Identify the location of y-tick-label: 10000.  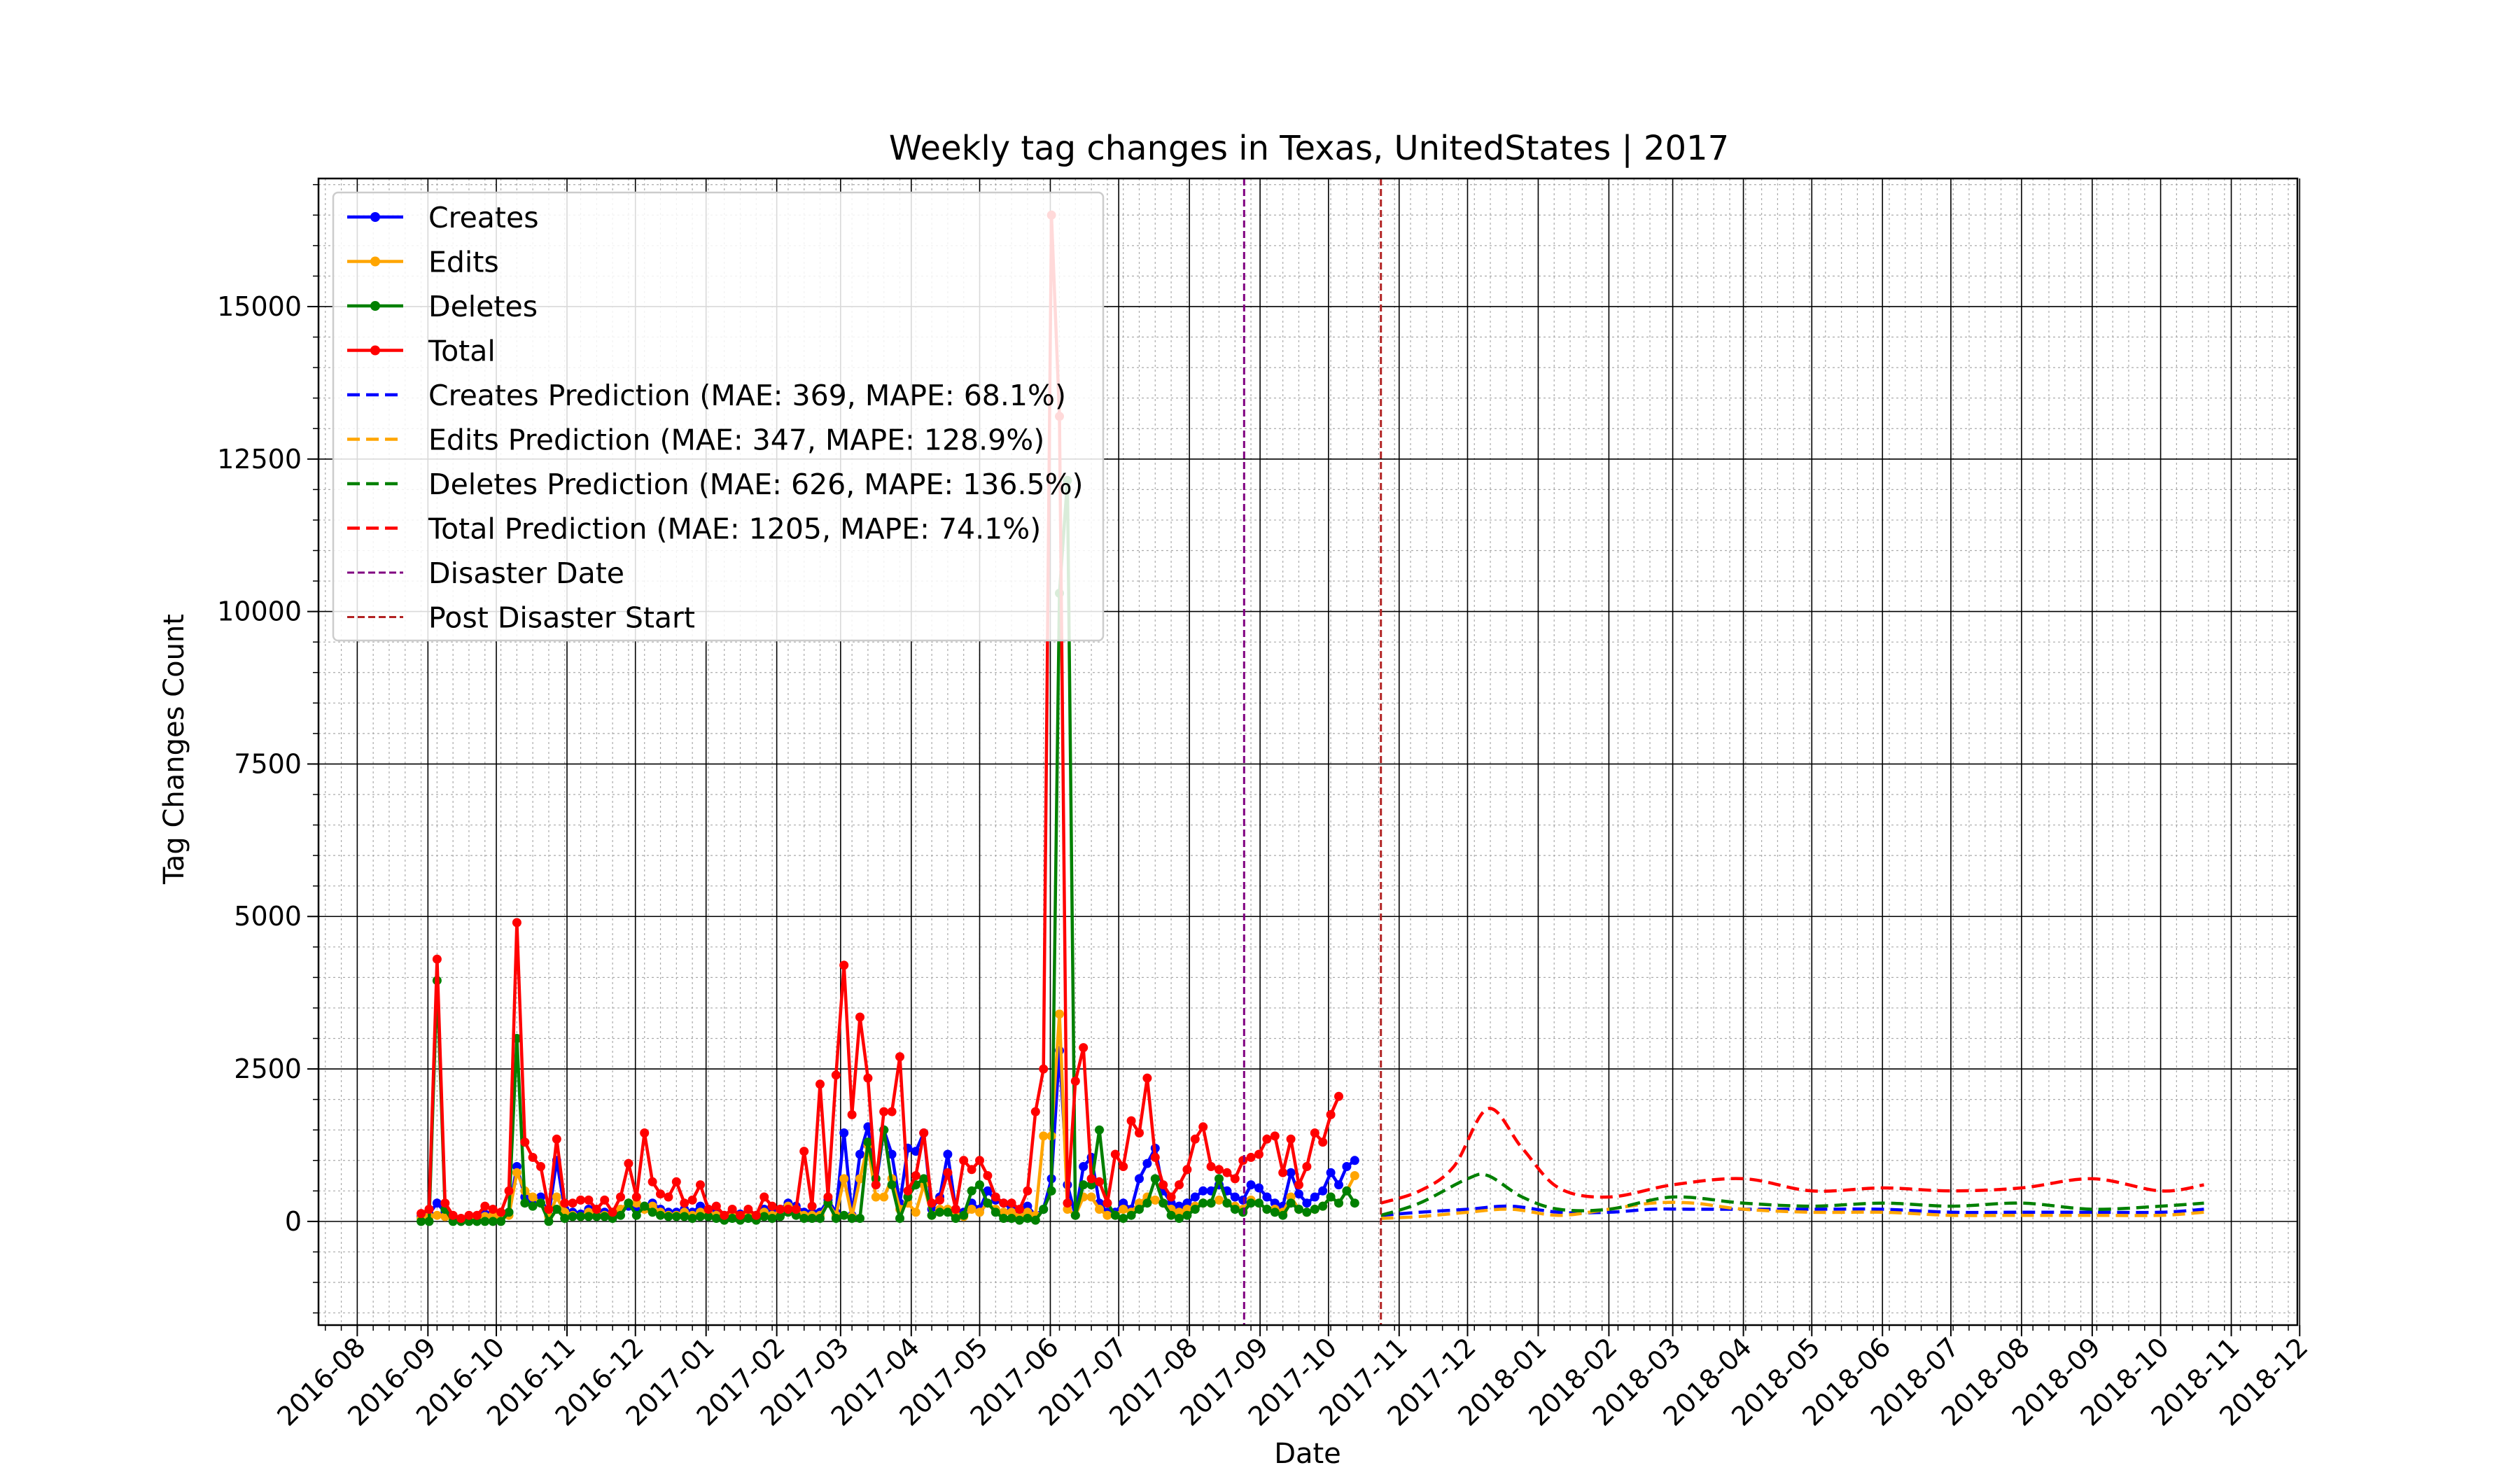
(259, 611).